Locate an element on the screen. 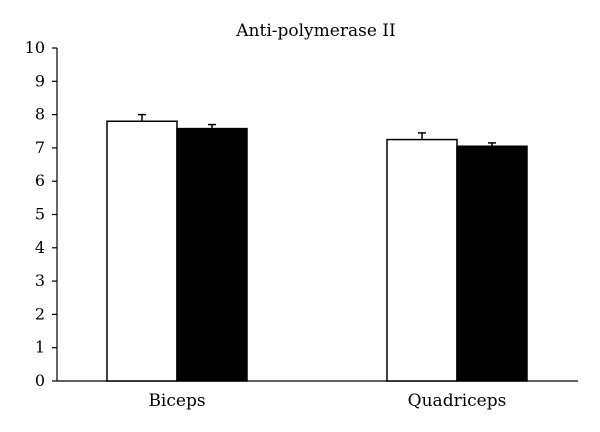 The image size is (600, 432). y-tick-label: 1 is located at coordinates (40, 347).